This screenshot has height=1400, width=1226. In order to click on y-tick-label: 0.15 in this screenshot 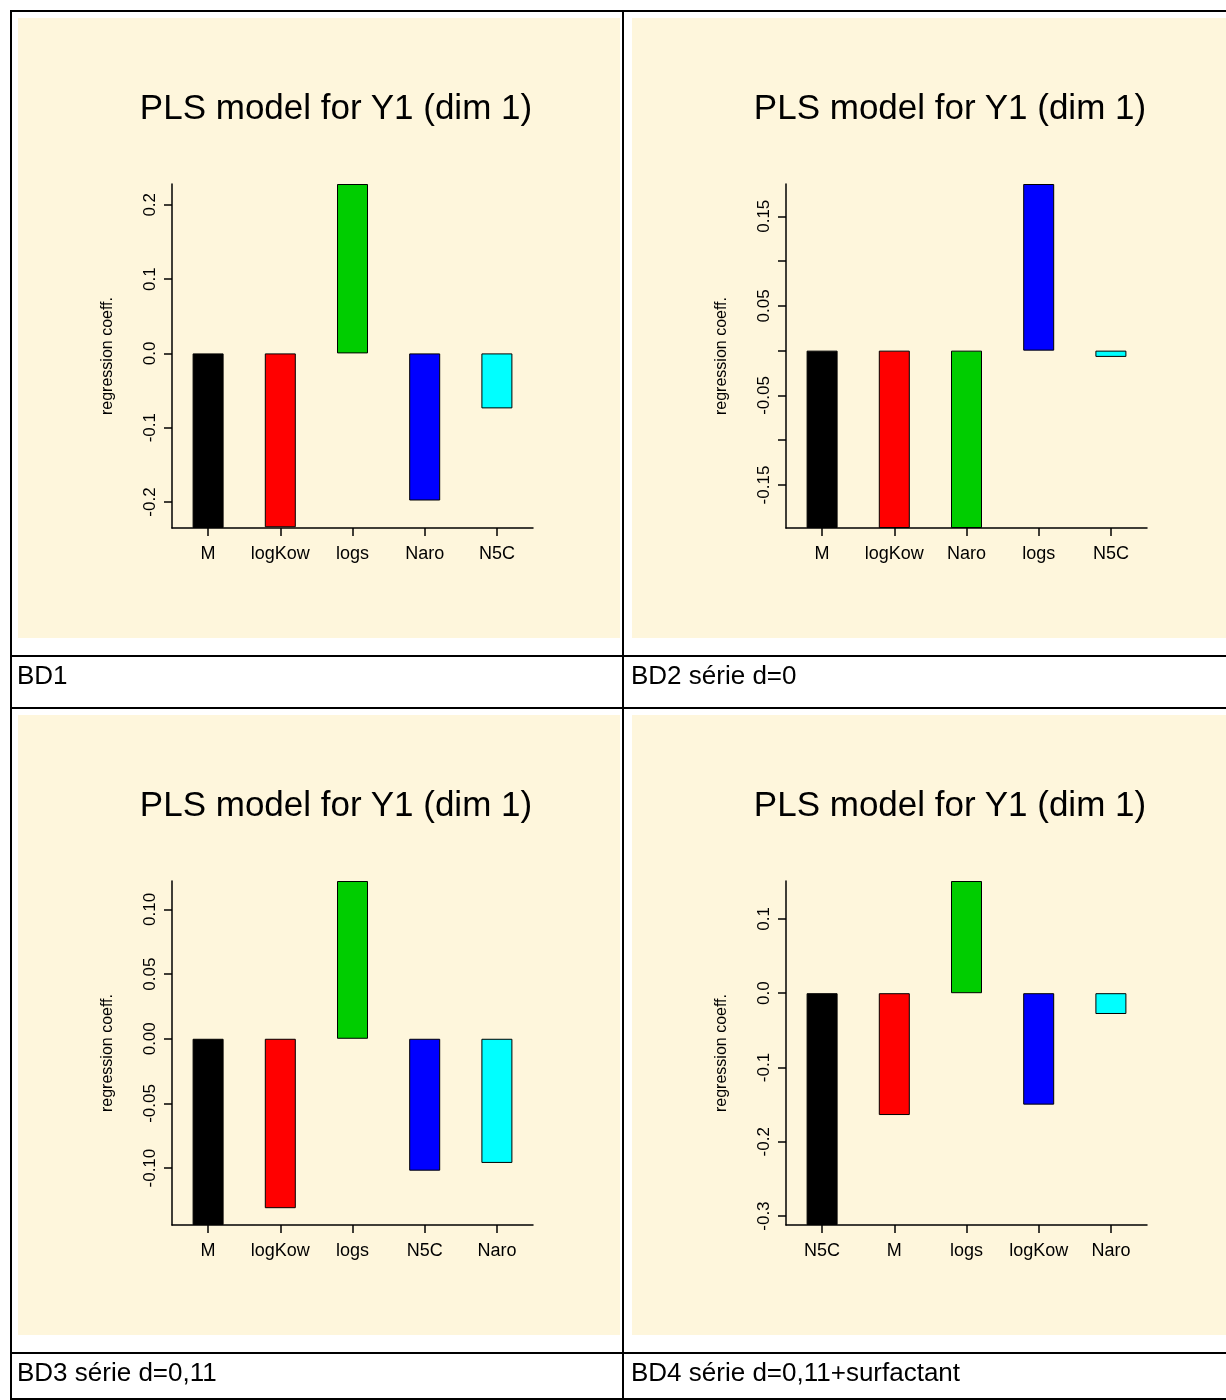, I will do `click(763, 216)`.